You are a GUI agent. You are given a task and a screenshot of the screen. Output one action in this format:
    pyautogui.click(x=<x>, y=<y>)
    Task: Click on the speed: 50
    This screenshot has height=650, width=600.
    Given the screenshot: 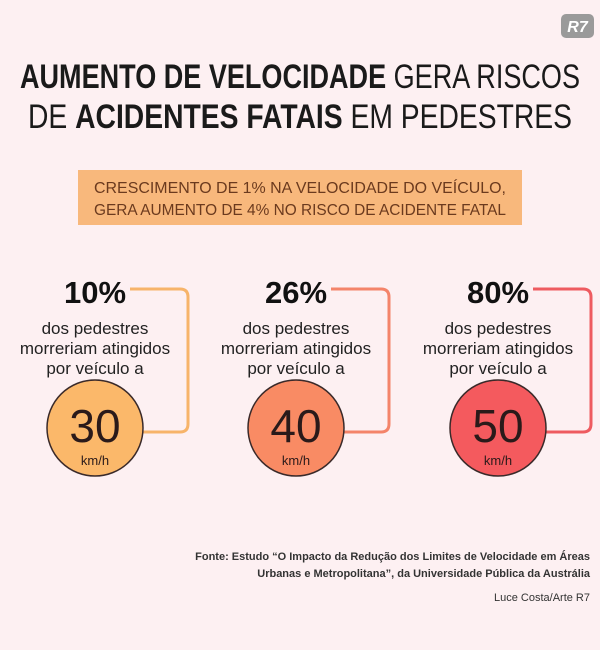 What is the action you would take?
    pyautogui.click(x=497, y=426)
    